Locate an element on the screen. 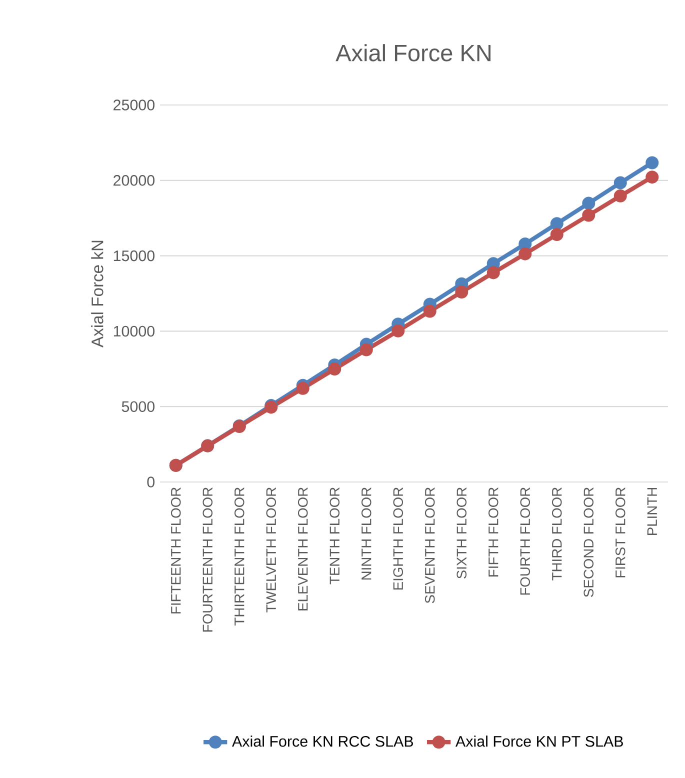 The image size is (685, 778). y-tick-label: 5000 is located at coordinates (138, 406).